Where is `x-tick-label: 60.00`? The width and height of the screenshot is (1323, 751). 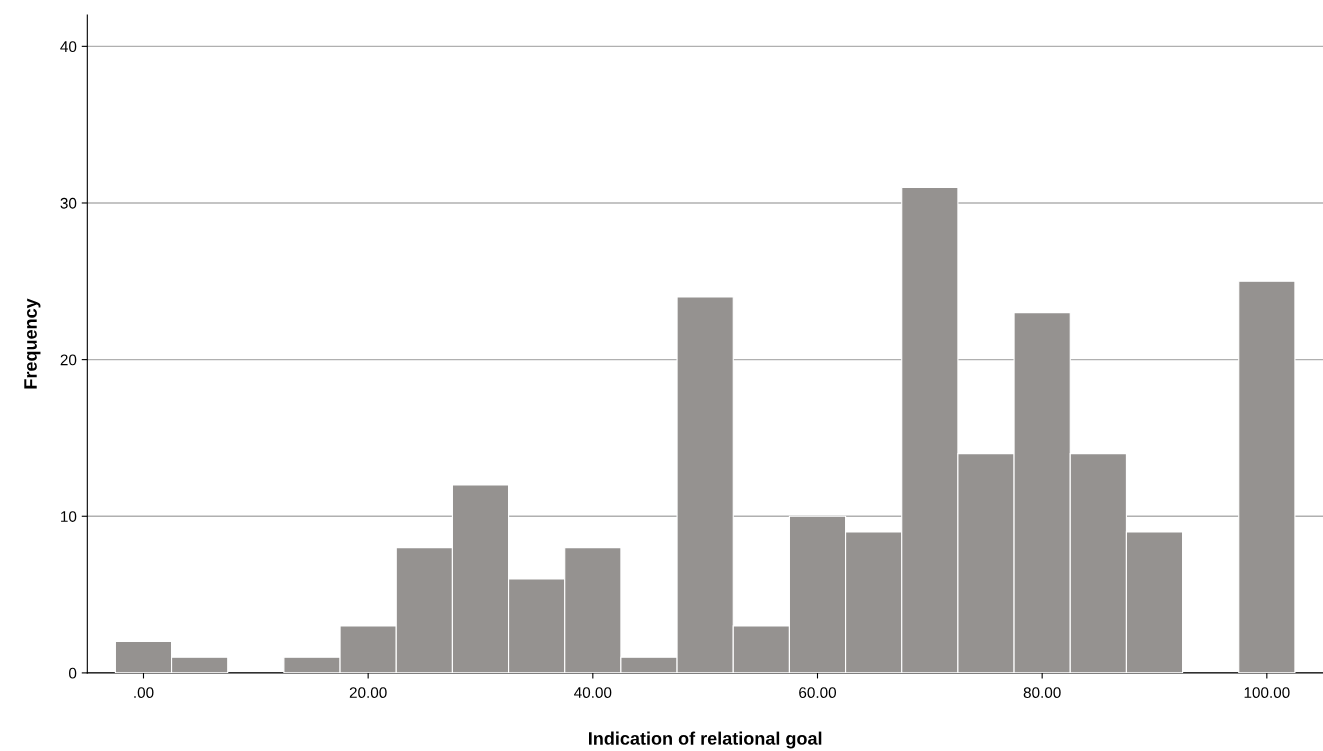
x-tick-label: 60.00 is located at coordinates (818, 693).